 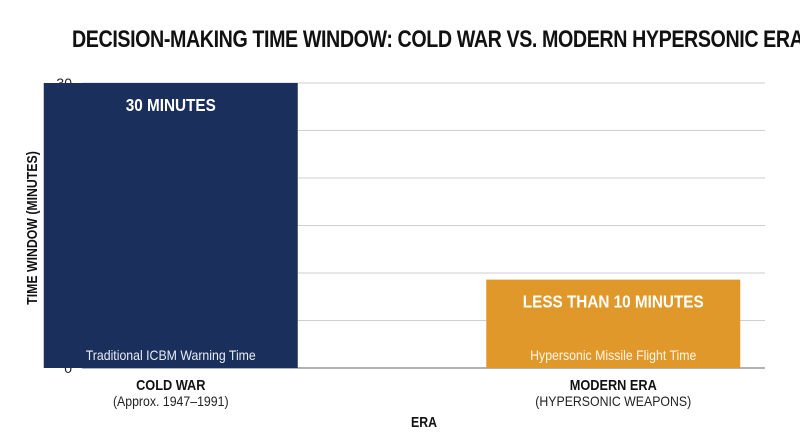 I want to click on bar-inner-label: Hypersonic Missile Flight Time, so click(x=613, y=355).